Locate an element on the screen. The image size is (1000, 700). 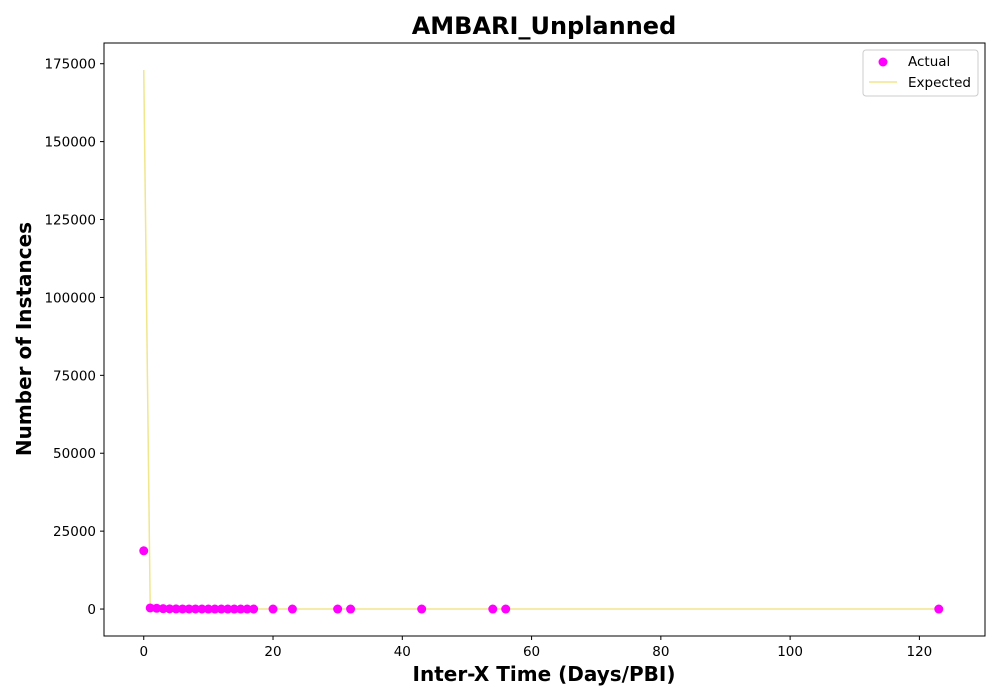
legend-expected-label: Expected is located at coordinates (939, 83).